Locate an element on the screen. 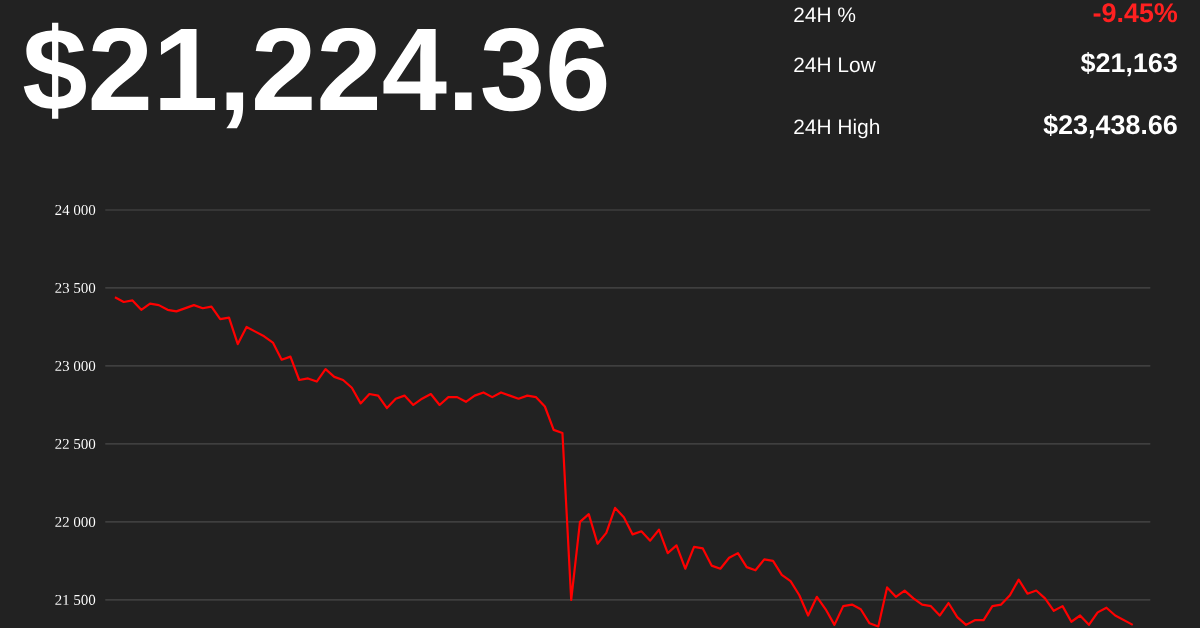 This screenshot has width=1200, height=635. text: 24H High is located at coordinates (837, 128).